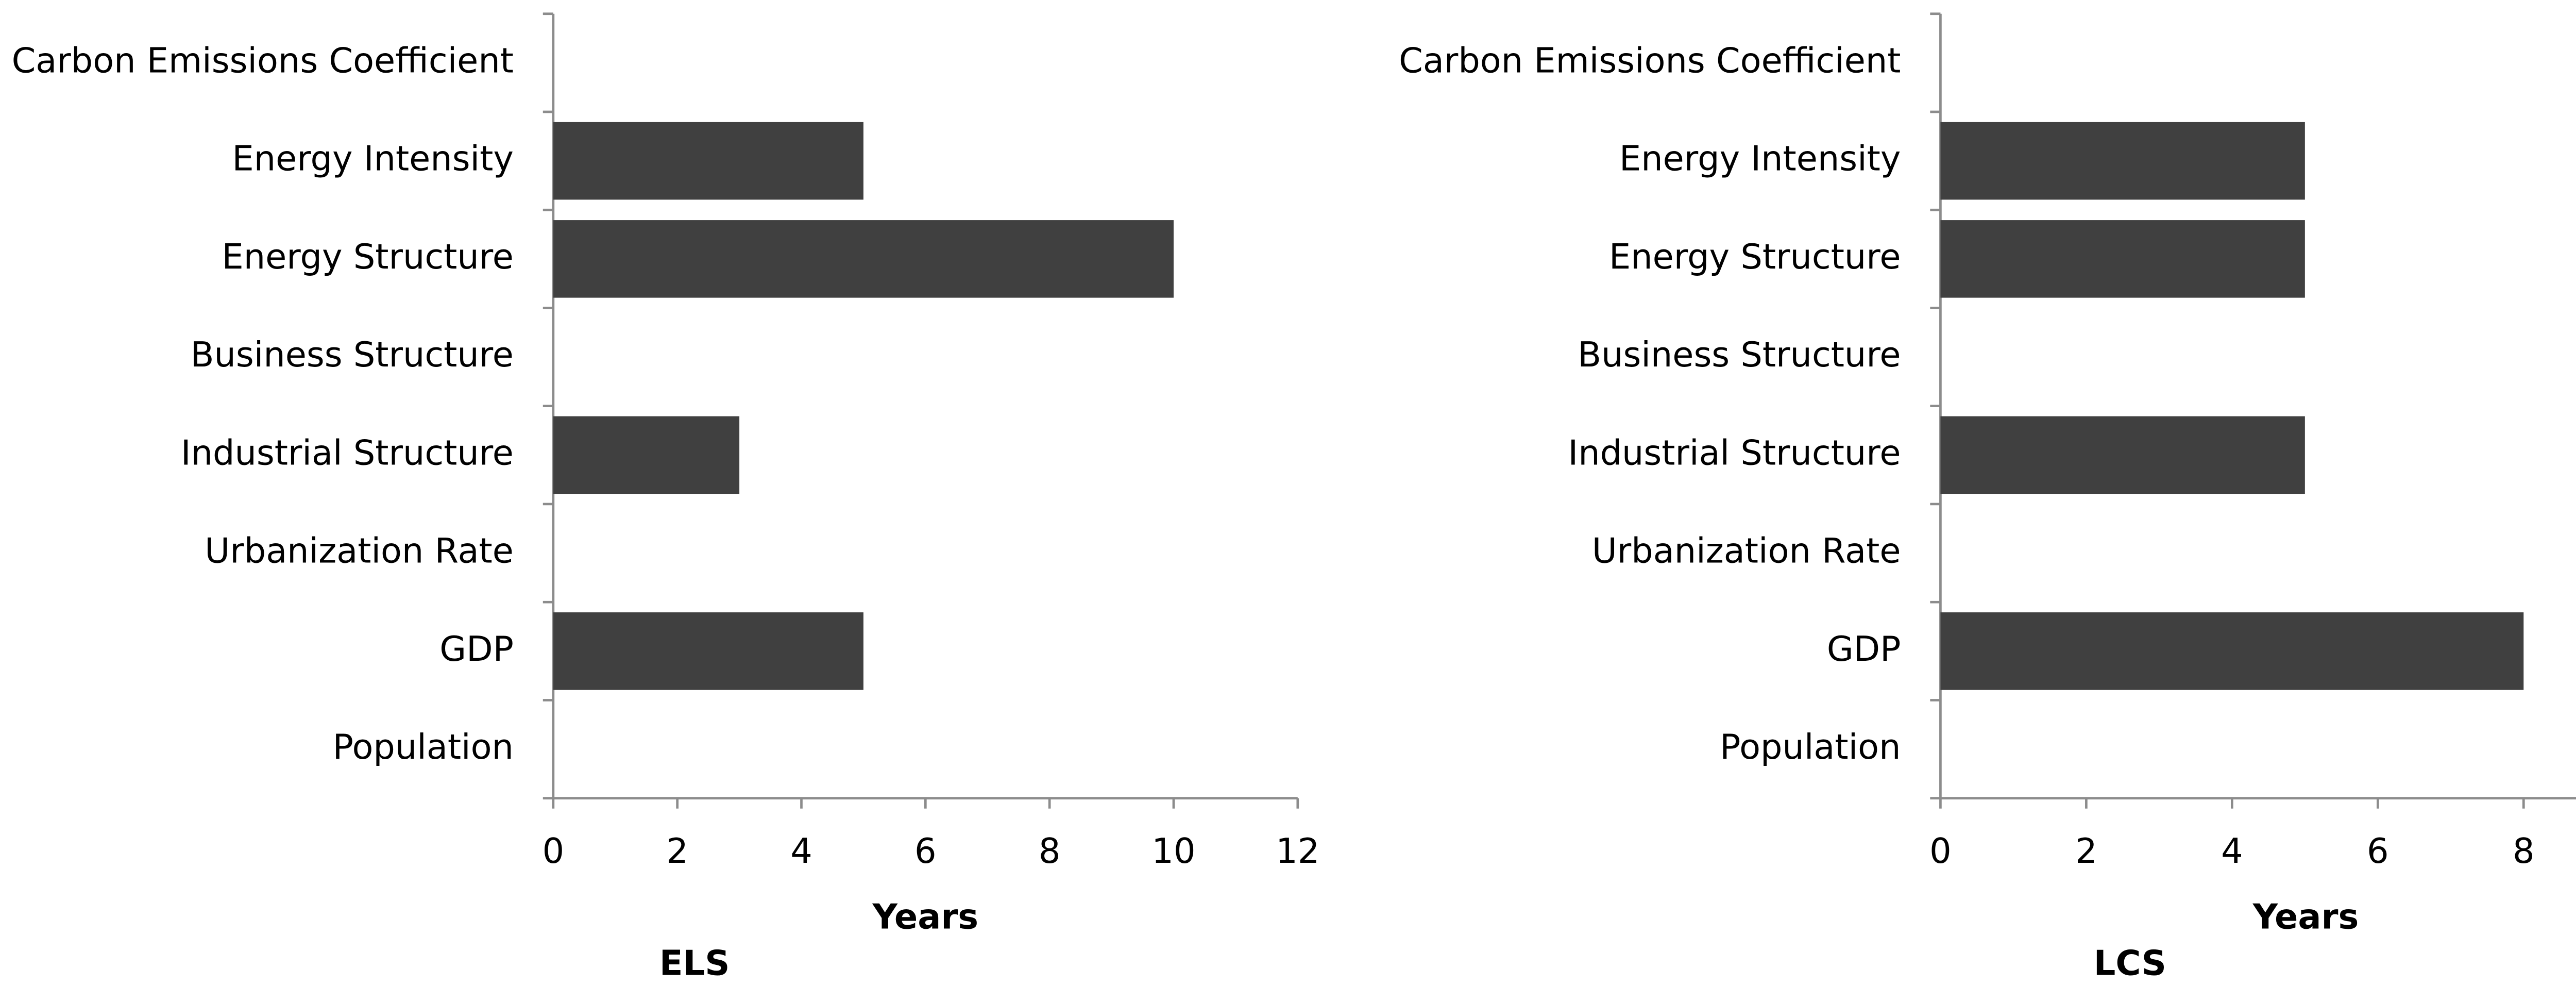 This screenshot has width=2576, height=1002. What do you see at coordinates (1297, 851) in the screenshot?
I see `x-tick-label: 12` at bounding box center [1297, 851].